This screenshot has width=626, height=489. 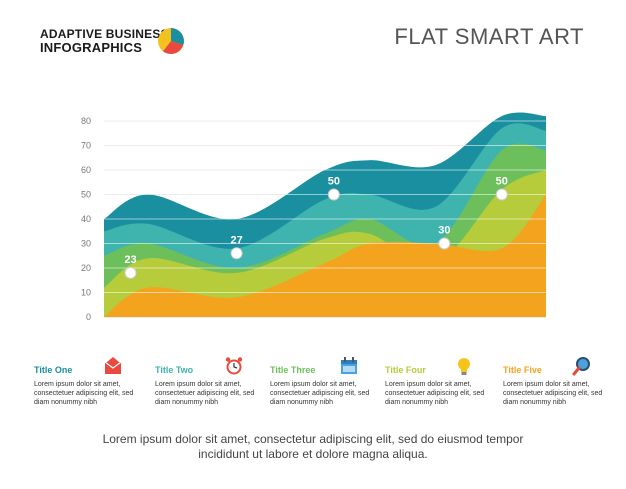 I want to click on lightbulb-icon, so click(x=464, y=366).